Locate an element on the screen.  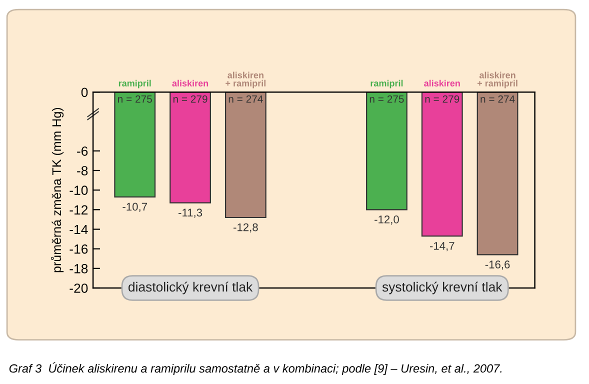
y-tick-label: 0 is located at coordinates (84, 93).